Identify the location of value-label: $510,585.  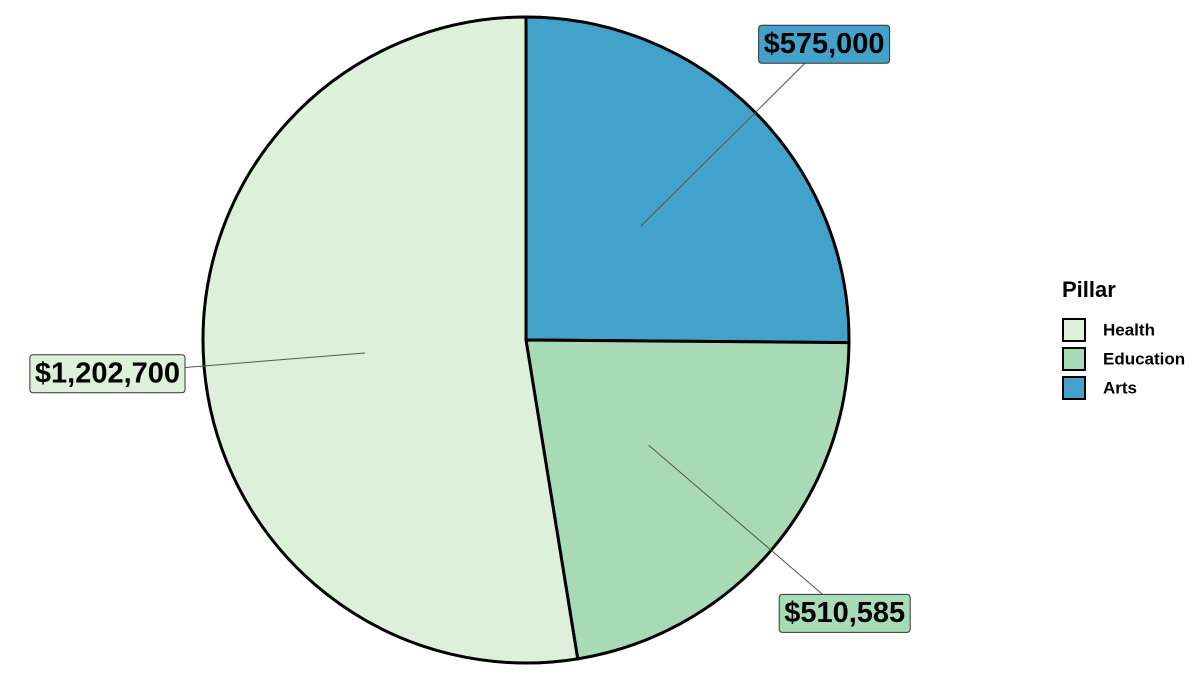
(844, 613).